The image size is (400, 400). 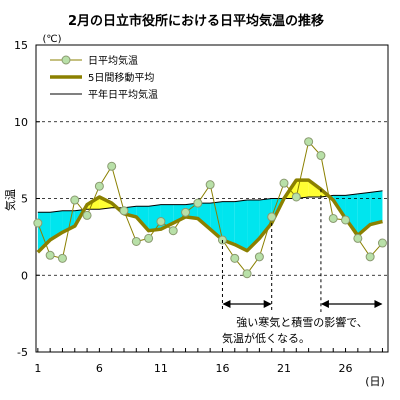 I want to click on y-tick-label: 15, so click(x=21, y=45).